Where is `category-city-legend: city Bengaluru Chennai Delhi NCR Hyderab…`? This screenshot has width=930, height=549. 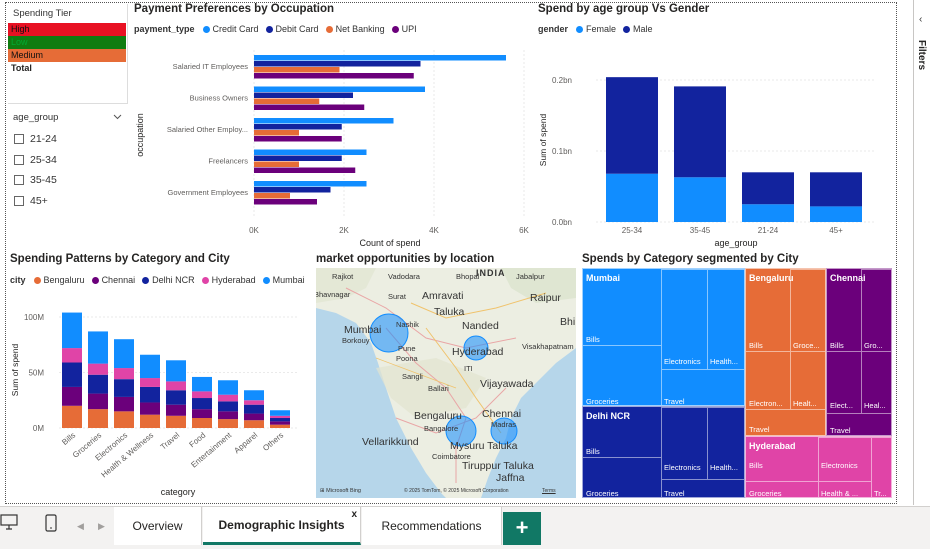 category-city-legend: city Bengaluru Chennai Delhi NCR Hyderab… is located at coordinates (159, 280).